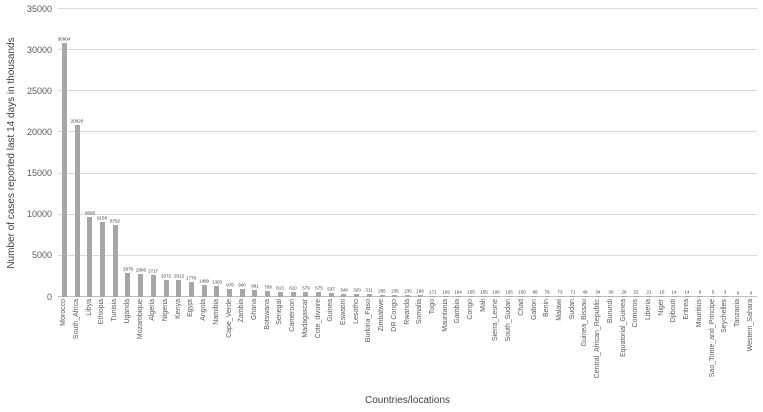  I want to click on y-tick-label: 35000, so click(39, 8).